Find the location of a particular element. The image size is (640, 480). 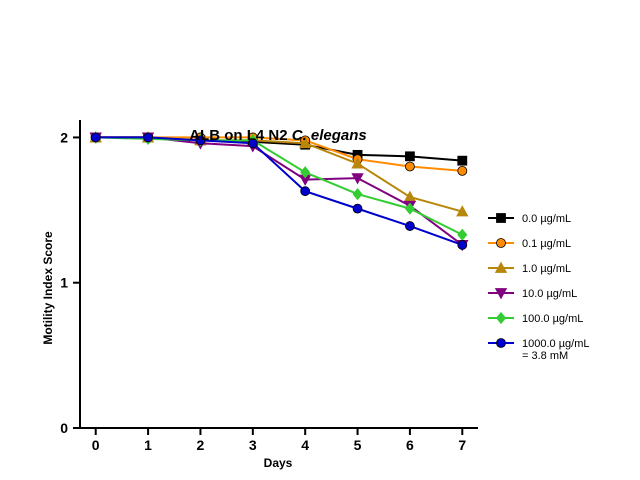

legend-item: 0.1 µg/mL is located at coordinates (529, 244).